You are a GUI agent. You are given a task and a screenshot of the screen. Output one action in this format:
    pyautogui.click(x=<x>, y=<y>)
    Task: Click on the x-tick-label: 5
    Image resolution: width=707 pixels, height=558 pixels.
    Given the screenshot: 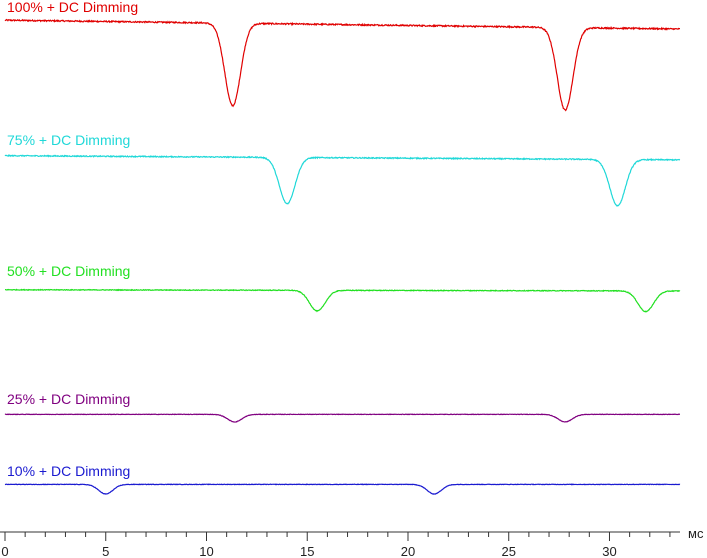 What is the action you would take?
    pyautogui.click(x=105, y=551)
    